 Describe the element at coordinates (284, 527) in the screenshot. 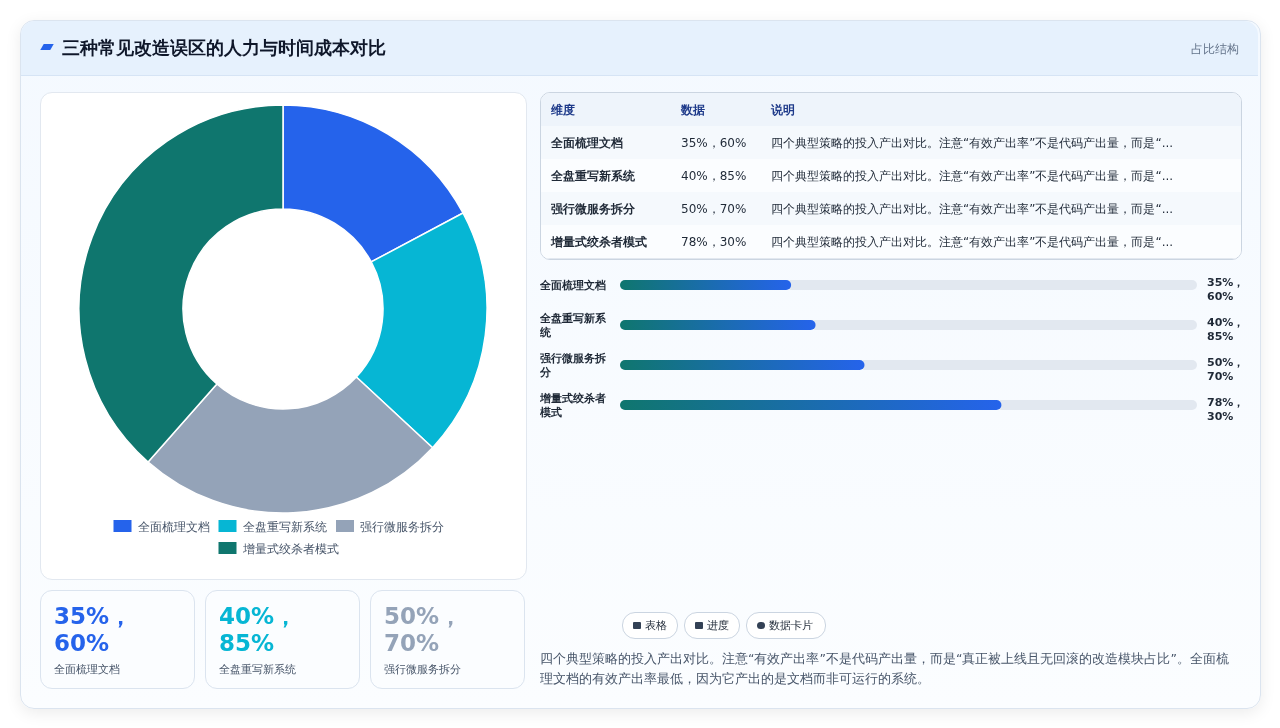

I see `legend-label: 全盘重写新系统` at that location.